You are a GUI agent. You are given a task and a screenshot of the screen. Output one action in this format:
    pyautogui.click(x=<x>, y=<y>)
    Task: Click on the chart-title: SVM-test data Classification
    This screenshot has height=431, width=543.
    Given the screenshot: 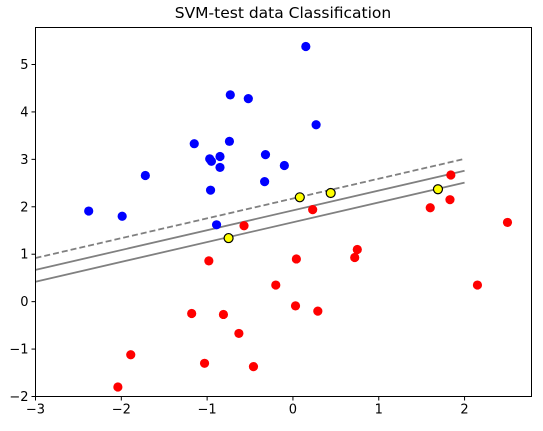 What is the action you would take?
    pyautogui.click(x=283, y=13)
    